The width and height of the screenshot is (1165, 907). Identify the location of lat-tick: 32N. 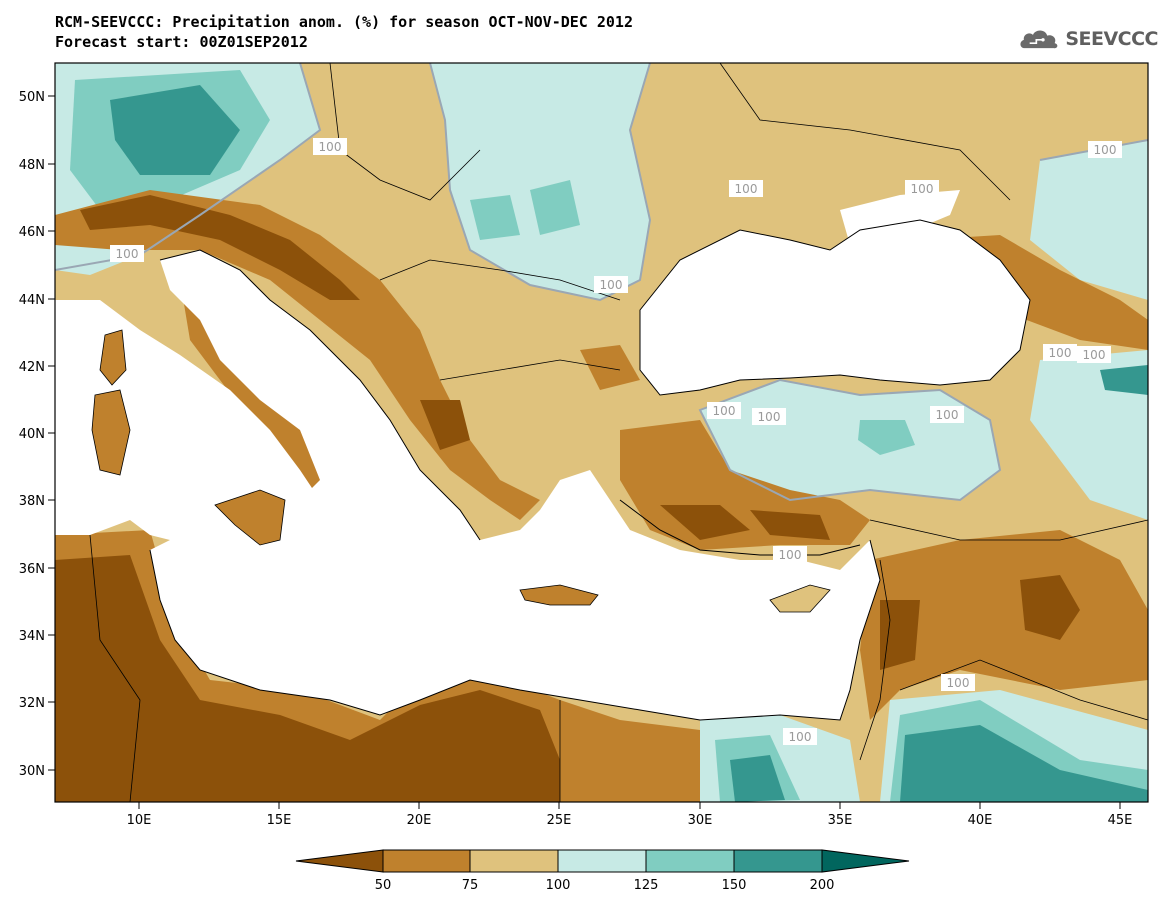
(37, 703).